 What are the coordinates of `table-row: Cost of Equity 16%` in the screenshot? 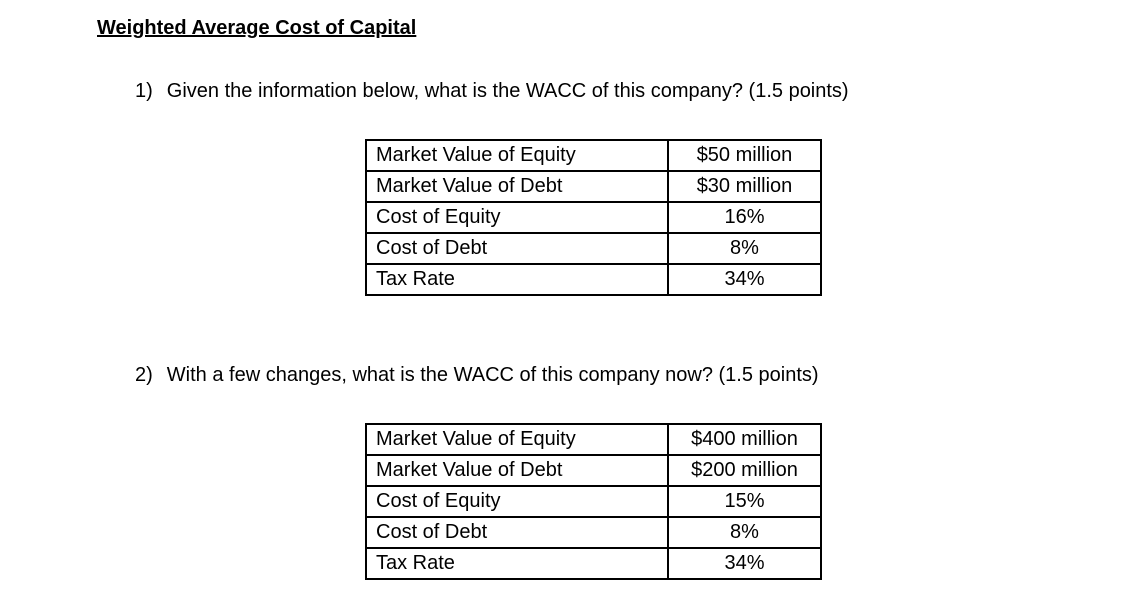 It's located at (593, 217).